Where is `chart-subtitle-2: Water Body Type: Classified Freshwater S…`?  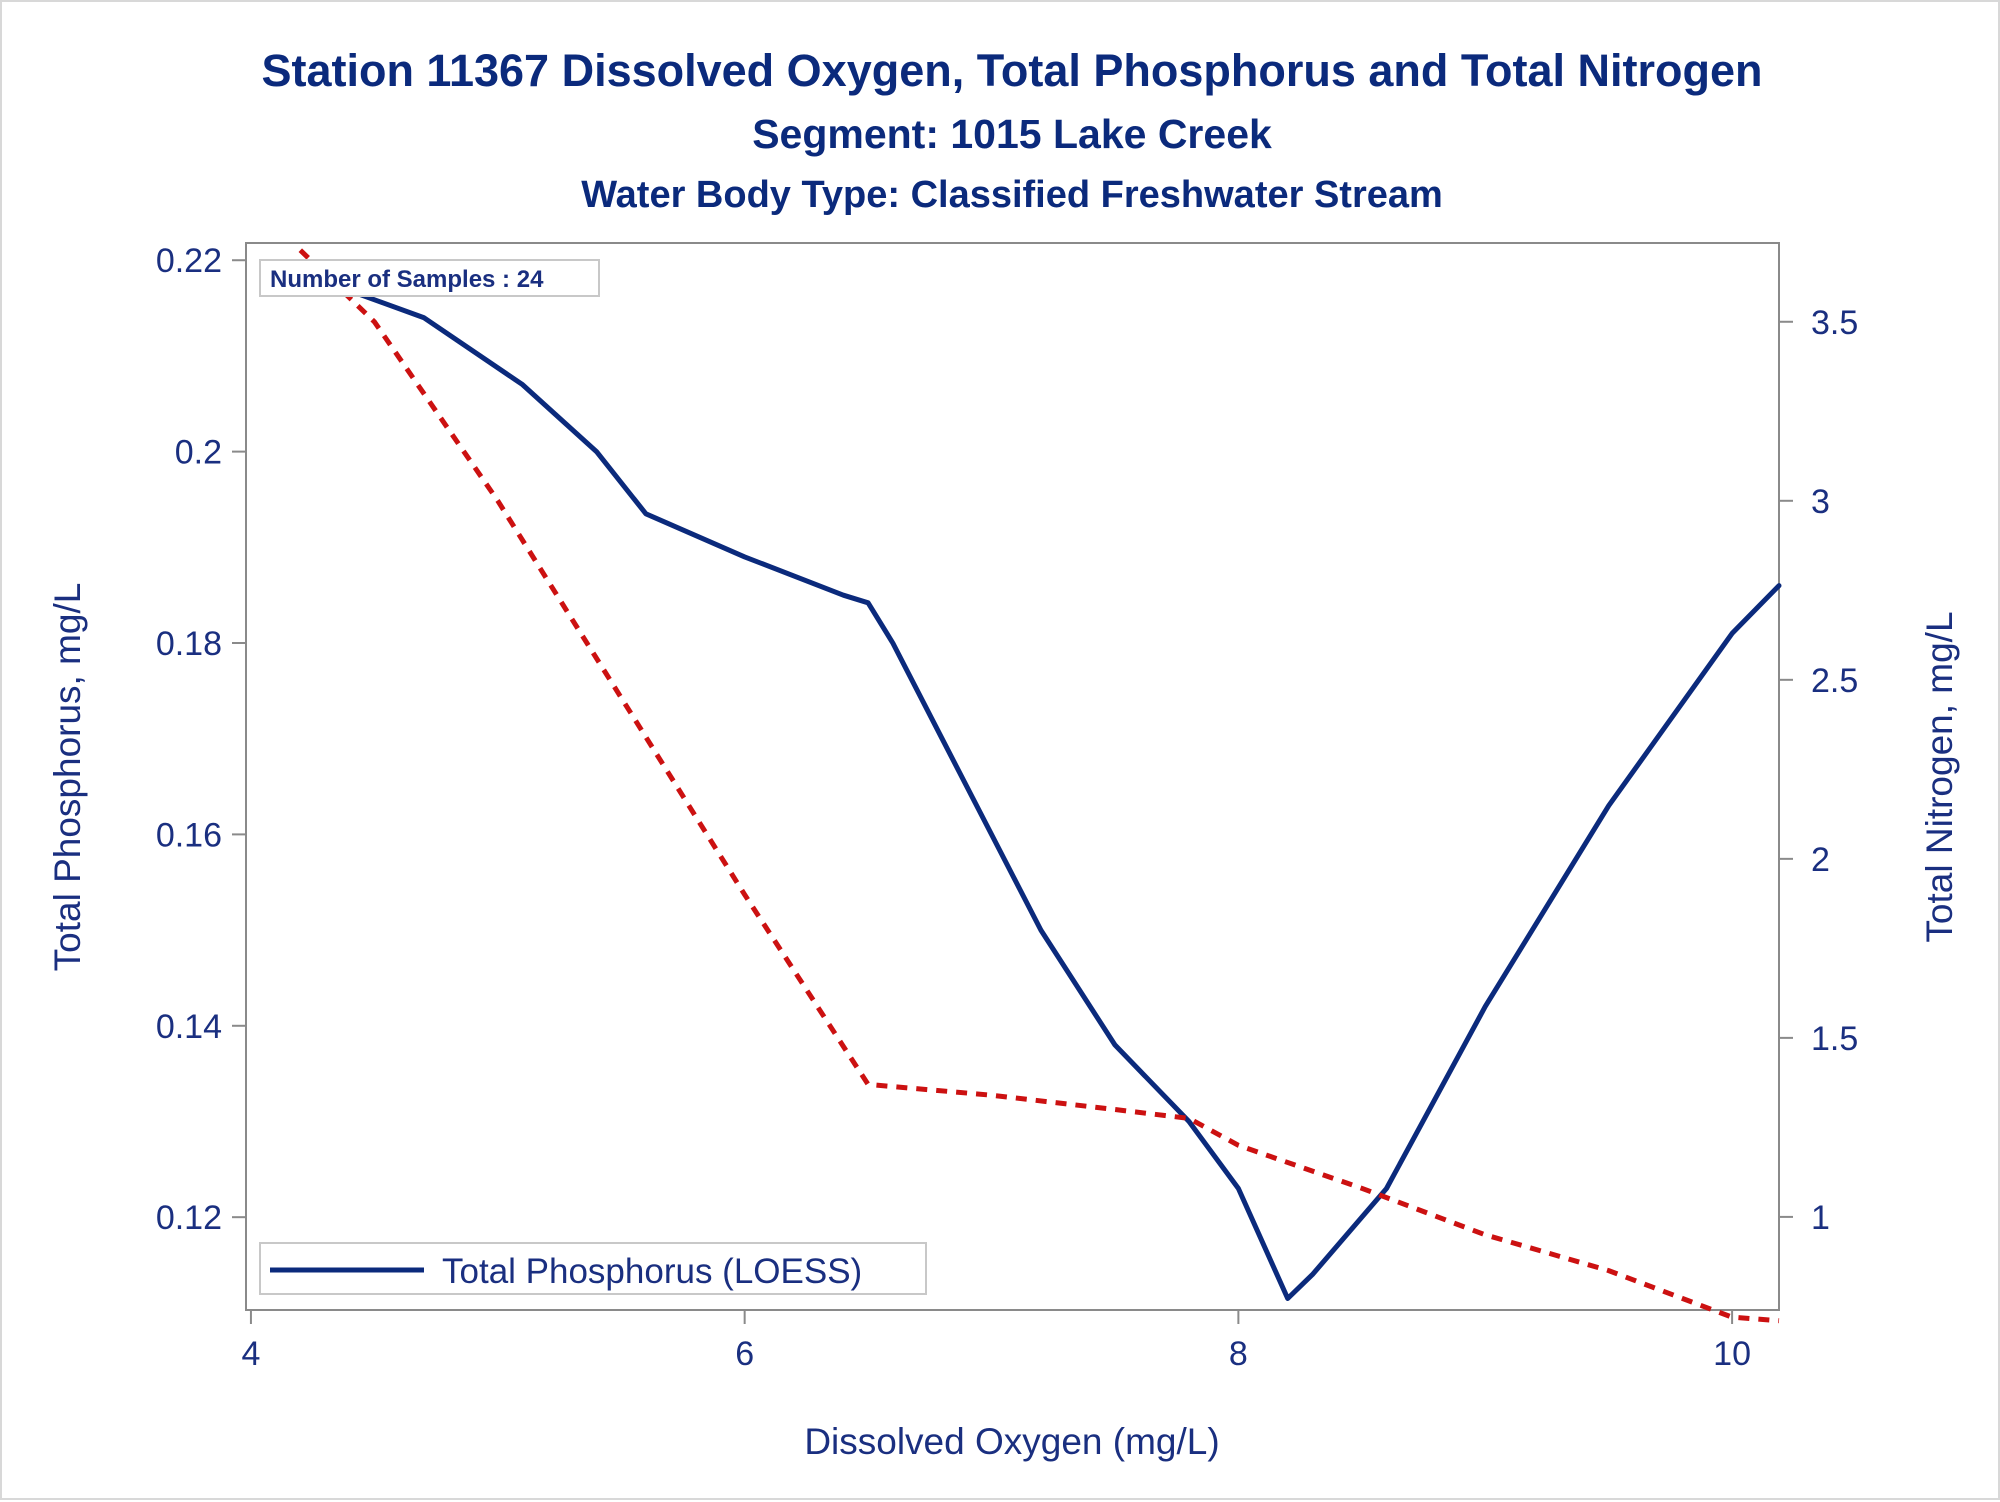
chart-subtitle-2: Water Body Type: Classified Freshwater S… is located at coordinates (1012, 195).